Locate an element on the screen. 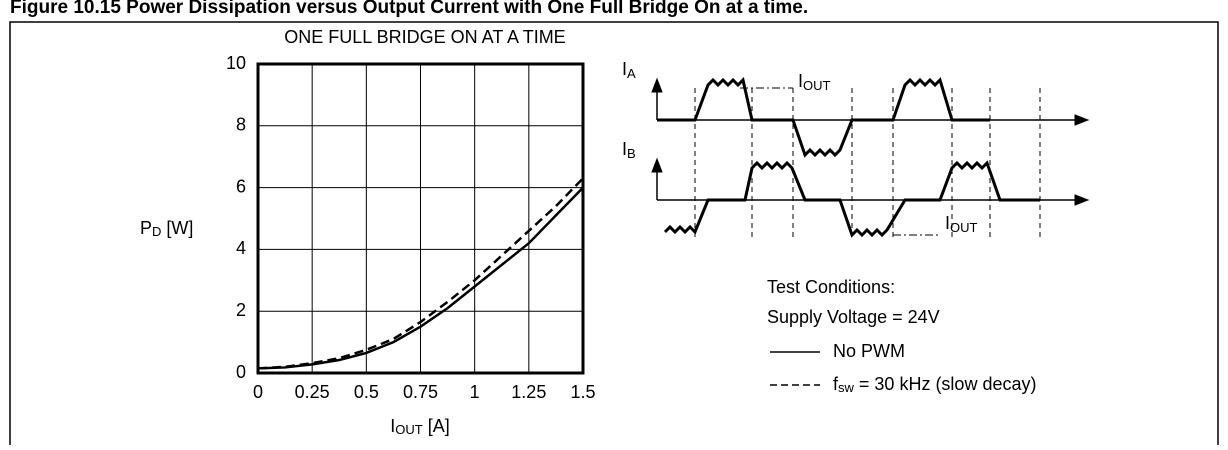 This screenshot has width=1228, height=450. x-tick-label: 0.75 is located at coordinates (420, 392).